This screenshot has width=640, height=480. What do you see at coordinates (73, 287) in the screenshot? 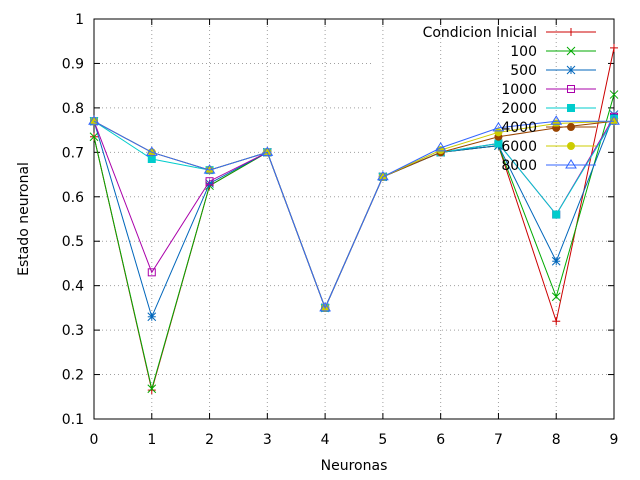
I see `y-tick-label: 0.4` at bounding box center [73, 287].